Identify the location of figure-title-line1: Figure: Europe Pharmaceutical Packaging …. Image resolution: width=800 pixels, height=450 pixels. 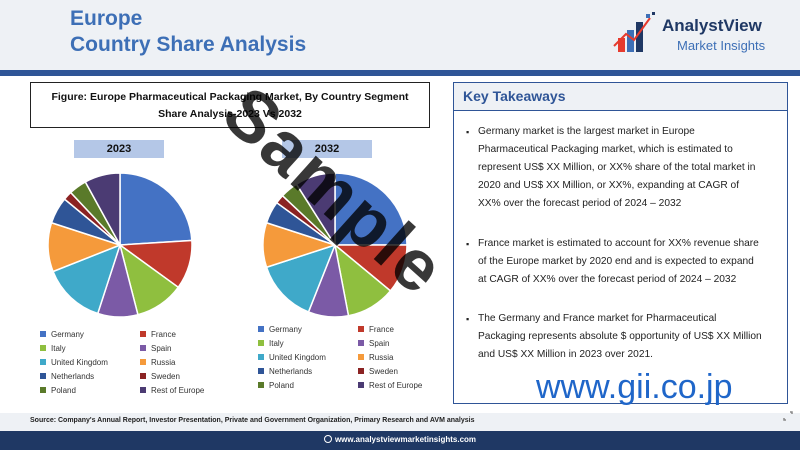
(230, 97).